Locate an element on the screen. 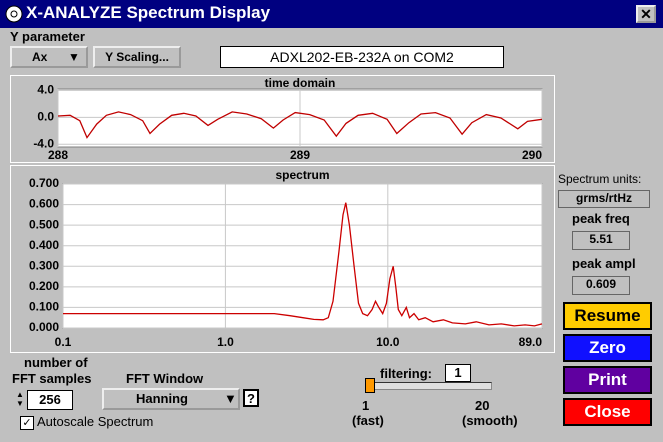  x-tick-label: 289 is located at coordinates (300, 155).